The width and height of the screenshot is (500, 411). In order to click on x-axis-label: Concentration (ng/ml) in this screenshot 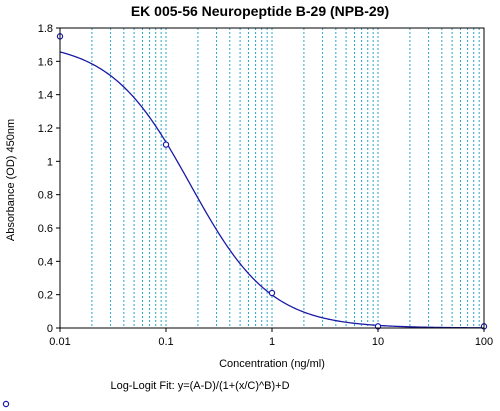, I will do `click(272, 364)`.